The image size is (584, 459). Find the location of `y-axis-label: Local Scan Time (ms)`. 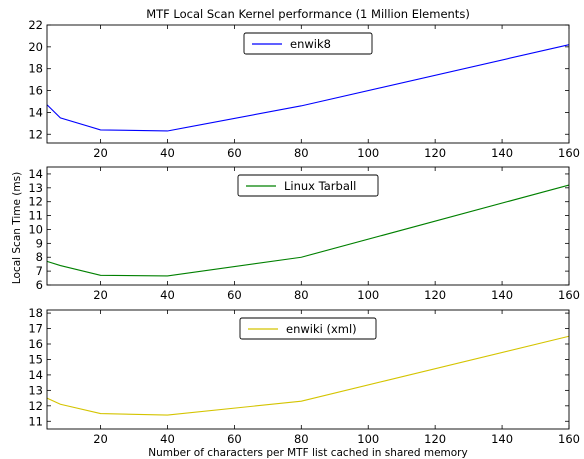

y-axis-label: Local Scan Time (ms) is located at coordinates (17, 228).